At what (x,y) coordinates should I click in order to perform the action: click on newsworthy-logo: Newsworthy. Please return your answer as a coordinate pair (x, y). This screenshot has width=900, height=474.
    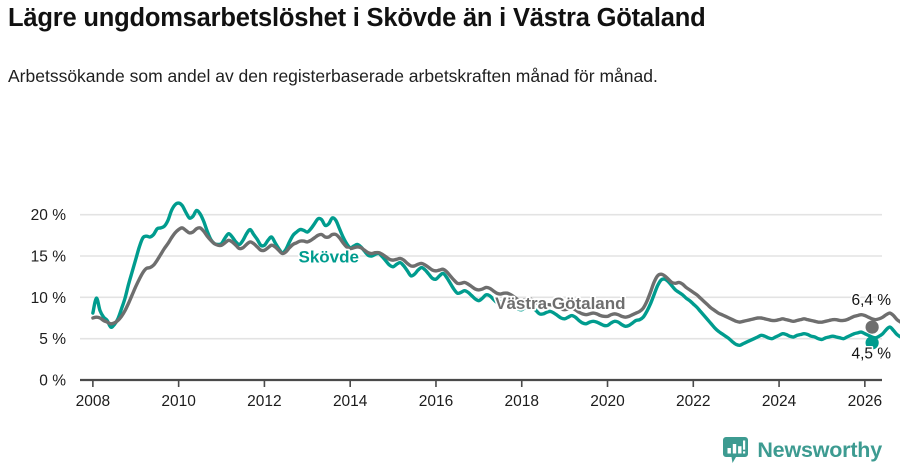
    Looking at the image, I should click on (802, 450).